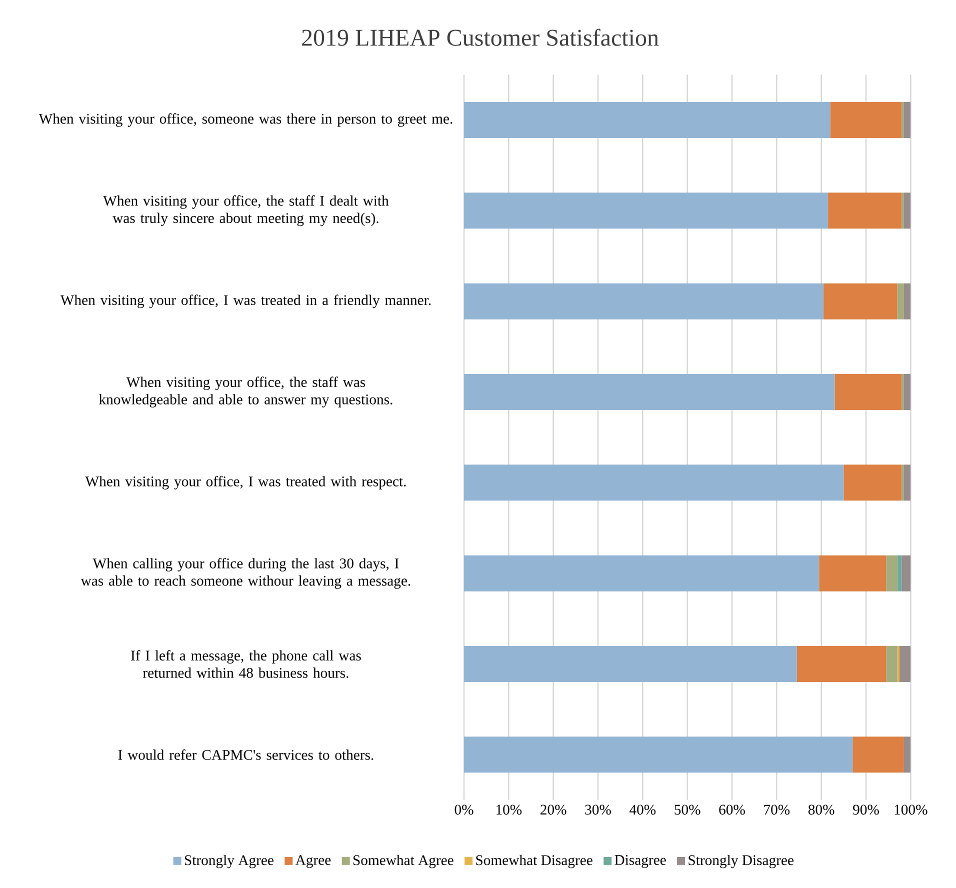 The image size is (956, 888). What do you see at coordinates (732, 809) in the screenshot?
I see `x-tick-label: 60%` at bounding box center [732, 809].